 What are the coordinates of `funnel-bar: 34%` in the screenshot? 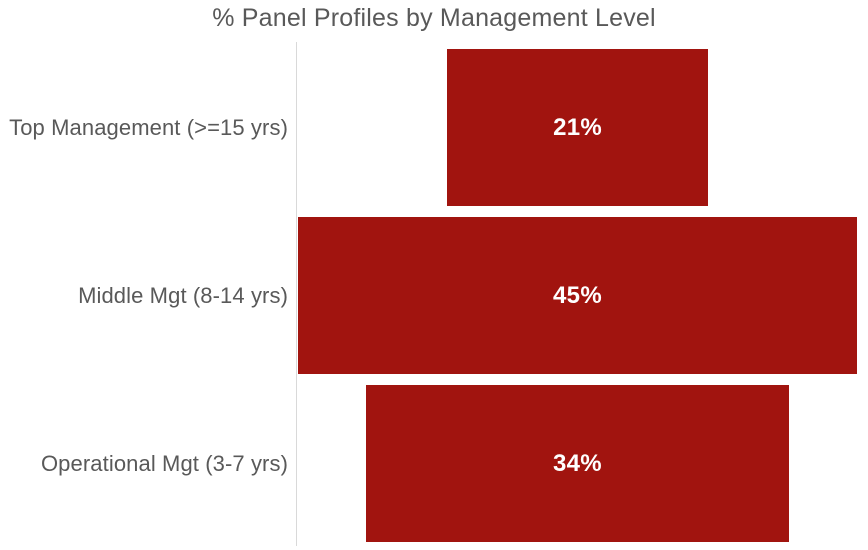 It's located at (577, 463).